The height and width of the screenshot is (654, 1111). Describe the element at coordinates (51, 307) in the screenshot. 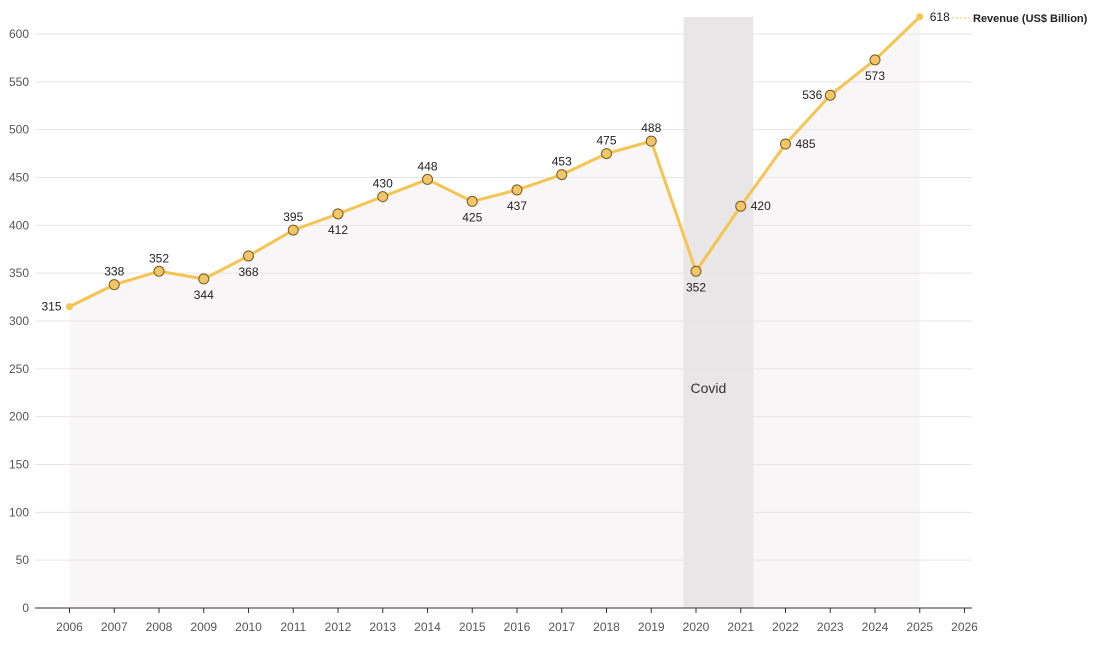

I see `data-label: 315` at that location.